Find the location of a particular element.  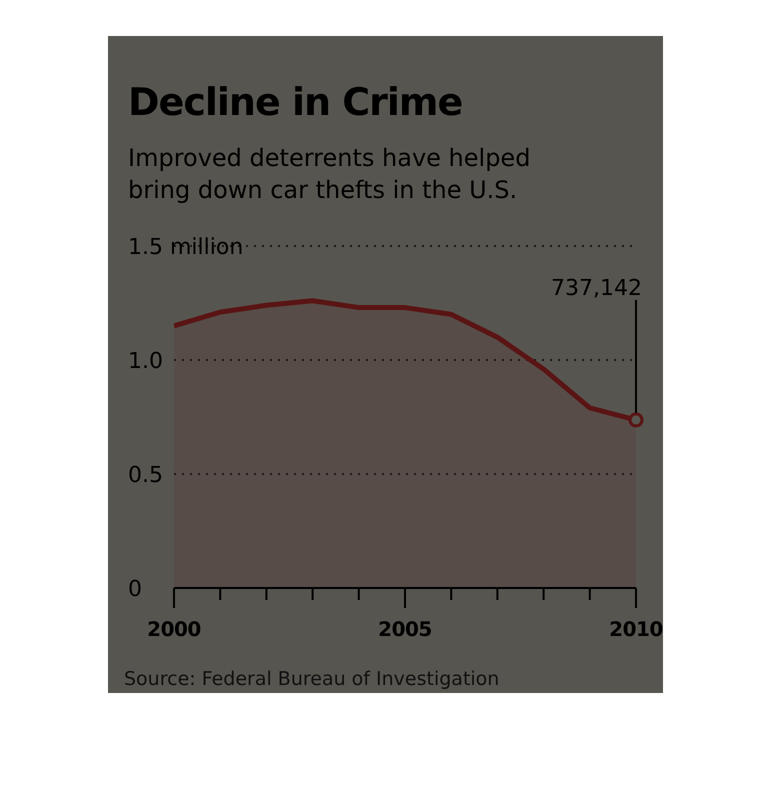

y-tick-label: 1.5 million is located at coordinates (186, 247).